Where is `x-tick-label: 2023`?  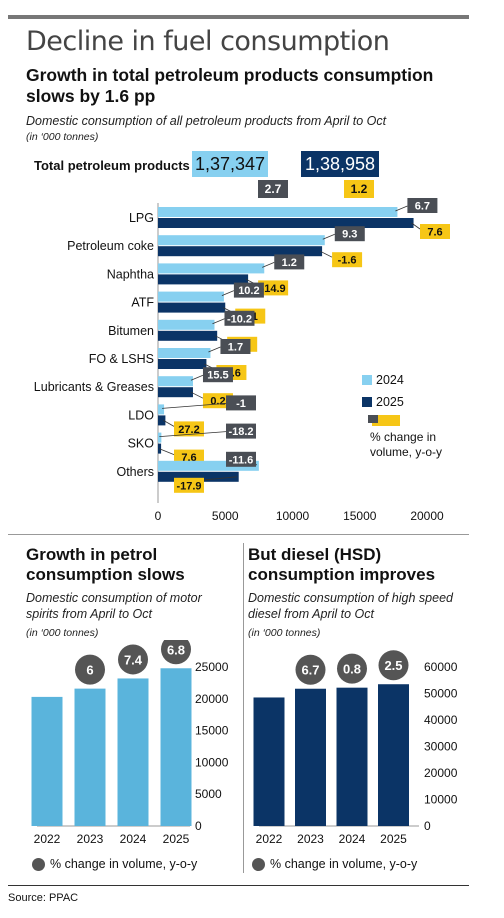 x-tick-label: 2023 is located at coordinates (310, 839).